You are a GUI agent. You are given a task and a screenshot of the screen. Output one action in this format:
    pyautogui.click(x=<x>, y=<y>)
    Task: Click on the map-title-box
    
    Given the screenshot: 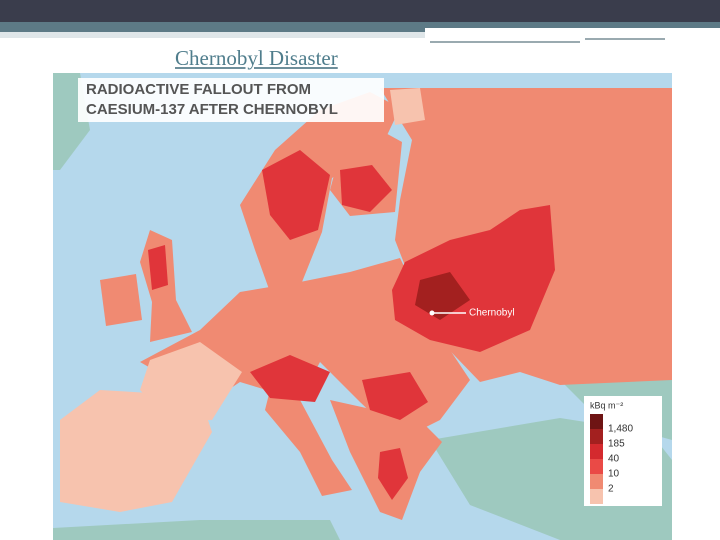 What is the action you would take?
    pyautogui.click(x=231, y=100)
    